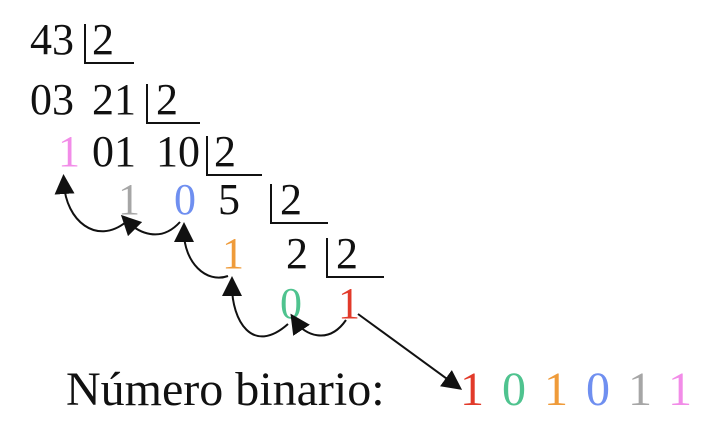 This screenshot has height=436, width=706. I want to click on result-bit-1-red: 1, so click(472, 389).